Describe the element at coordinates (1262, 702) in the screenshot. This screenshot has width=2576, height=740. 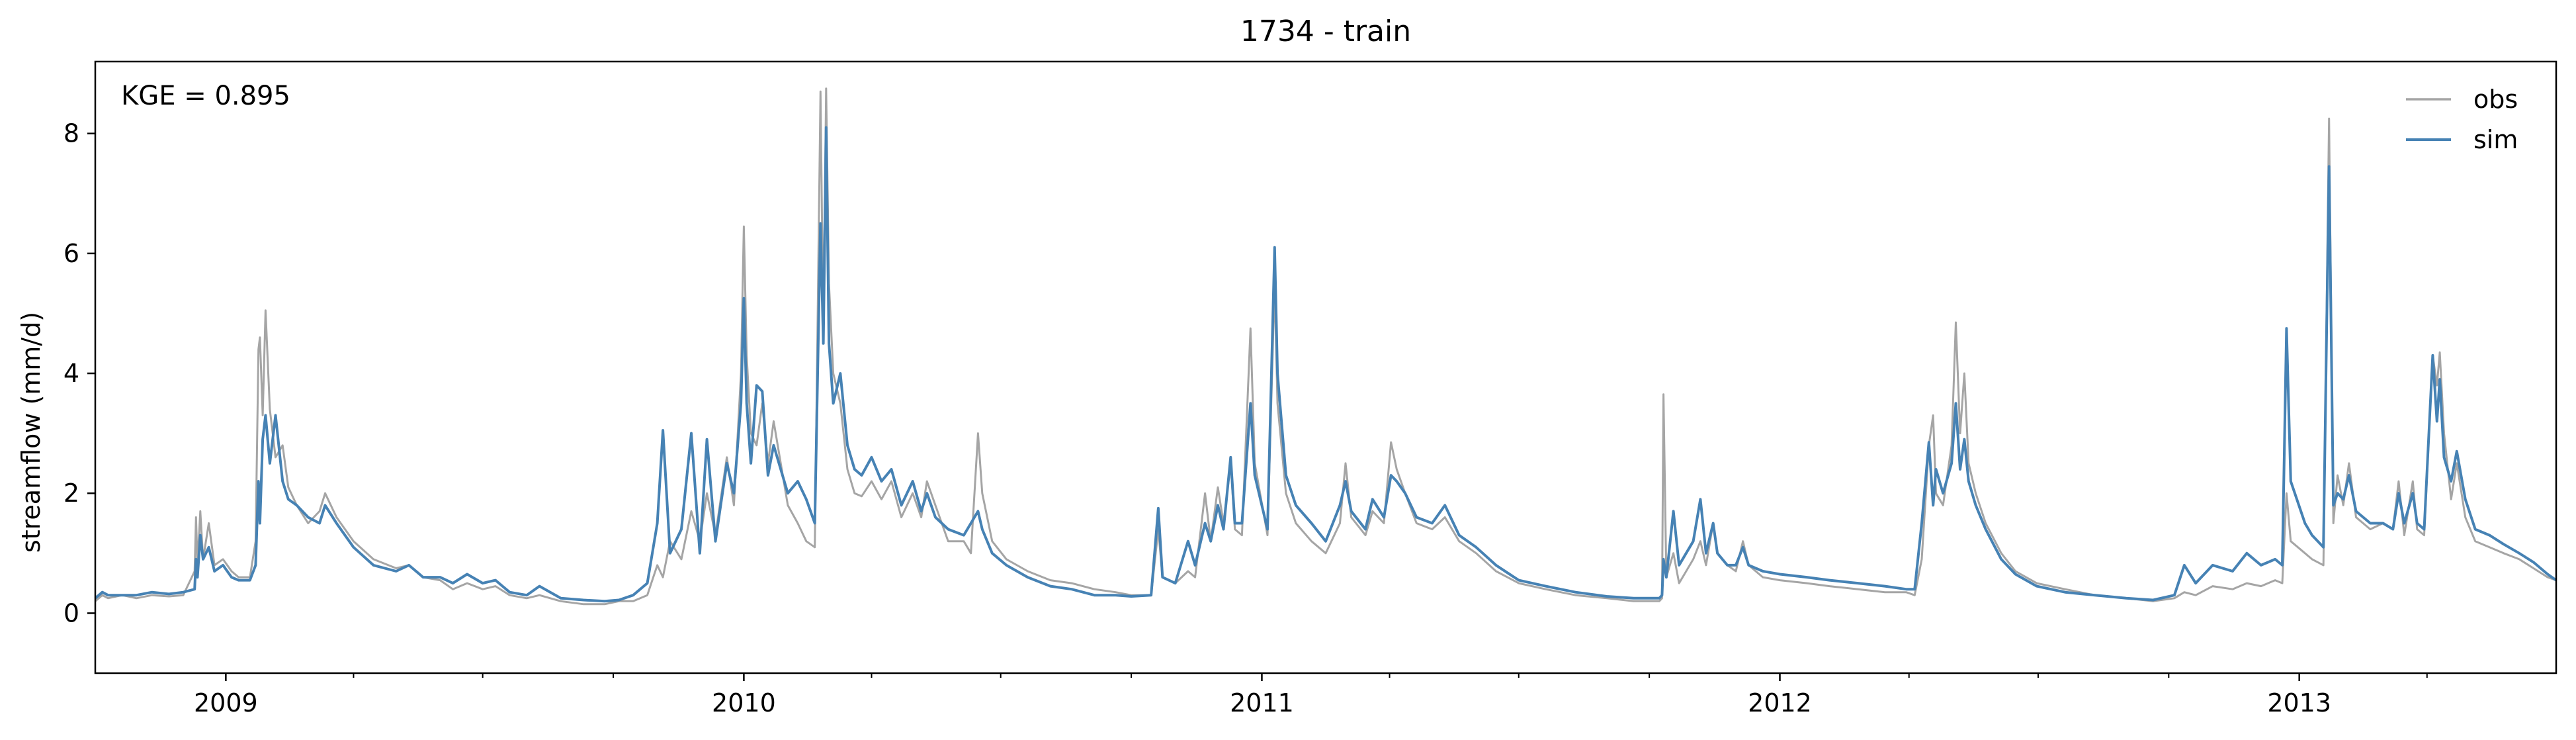
I see `x-tick-label: 2011` at that location.